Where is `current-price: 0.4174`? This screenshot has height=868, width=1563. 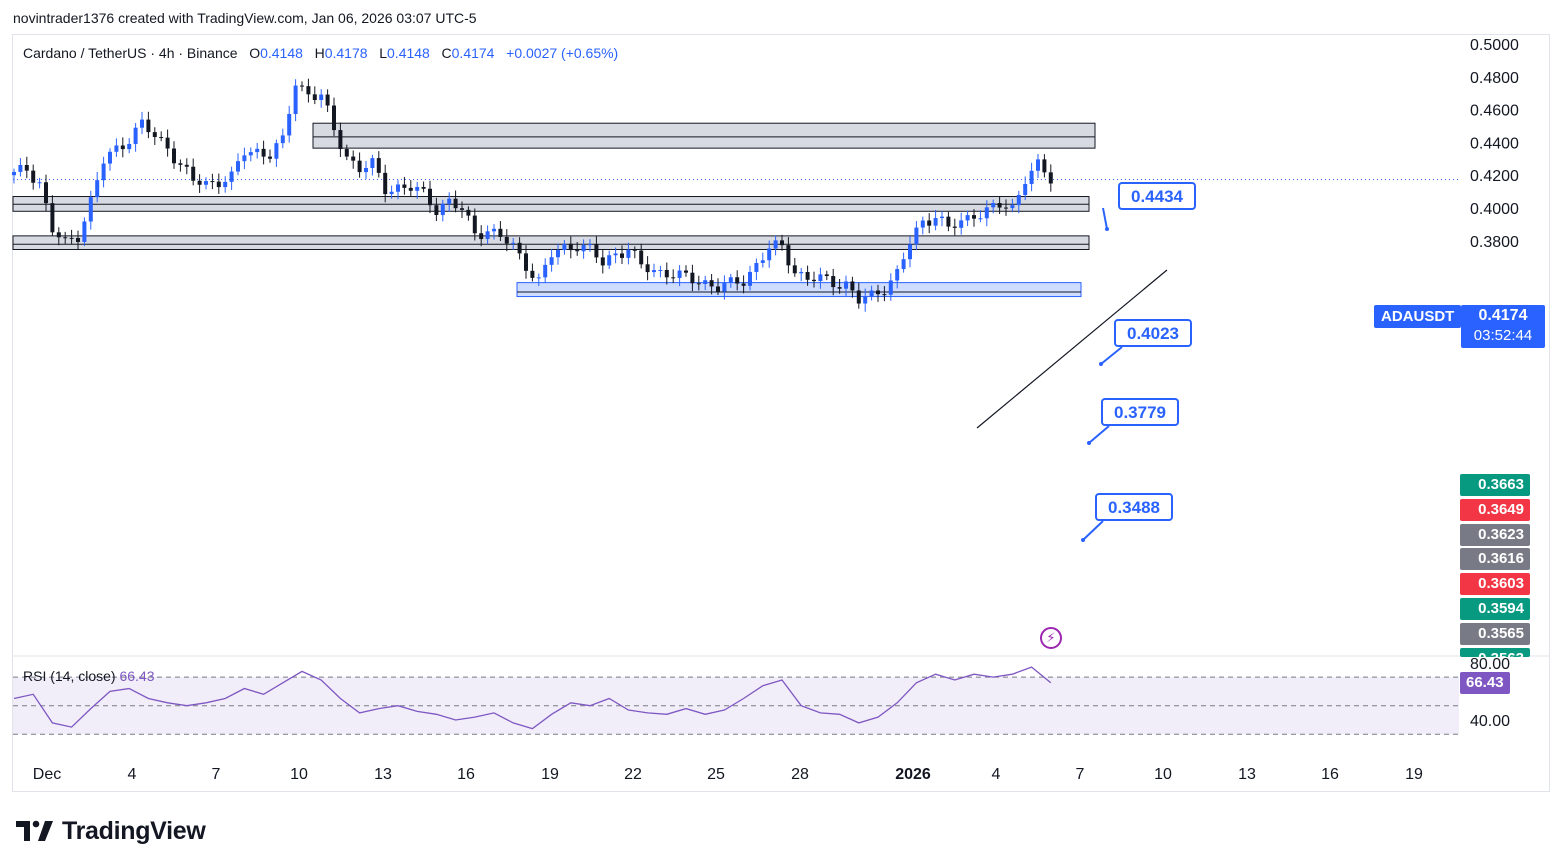
current-price: 0.4174 is located at coordinates (1503, 315).